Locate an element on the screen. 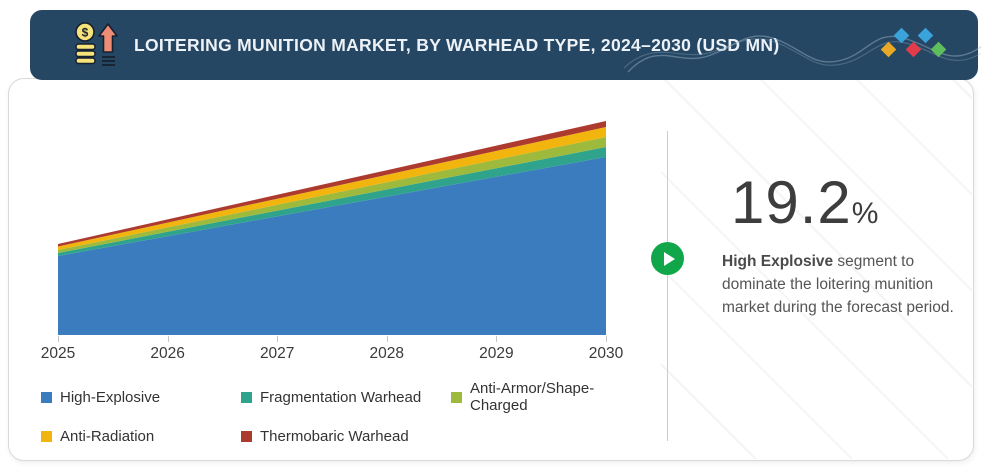 The width and height of the screenshot is (981, 468). x-axis-label: 2026 is located at coordinates (167, 353).